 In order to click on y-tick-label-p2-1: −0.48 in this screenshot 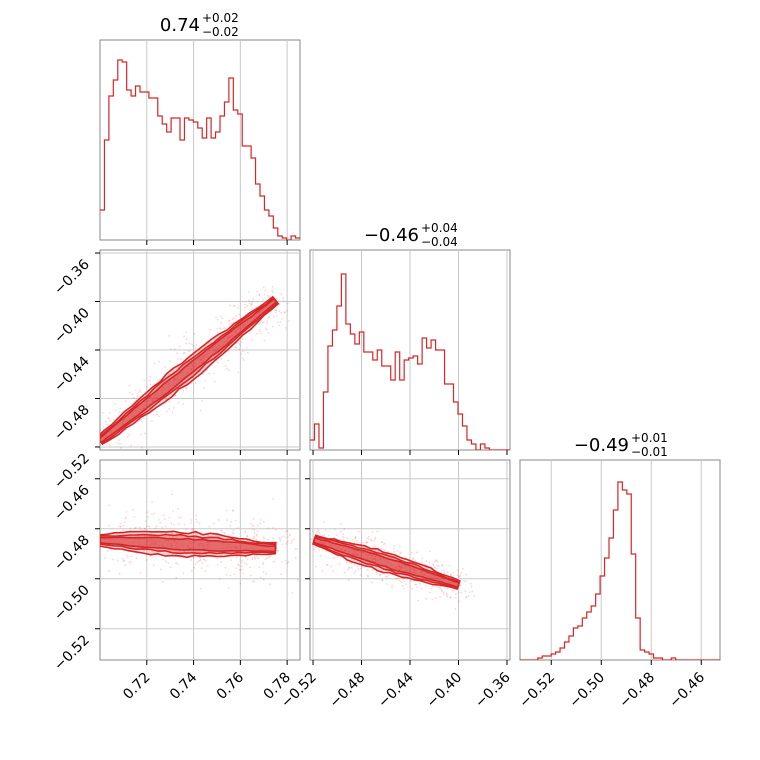, I will do `click(72, 553)`.